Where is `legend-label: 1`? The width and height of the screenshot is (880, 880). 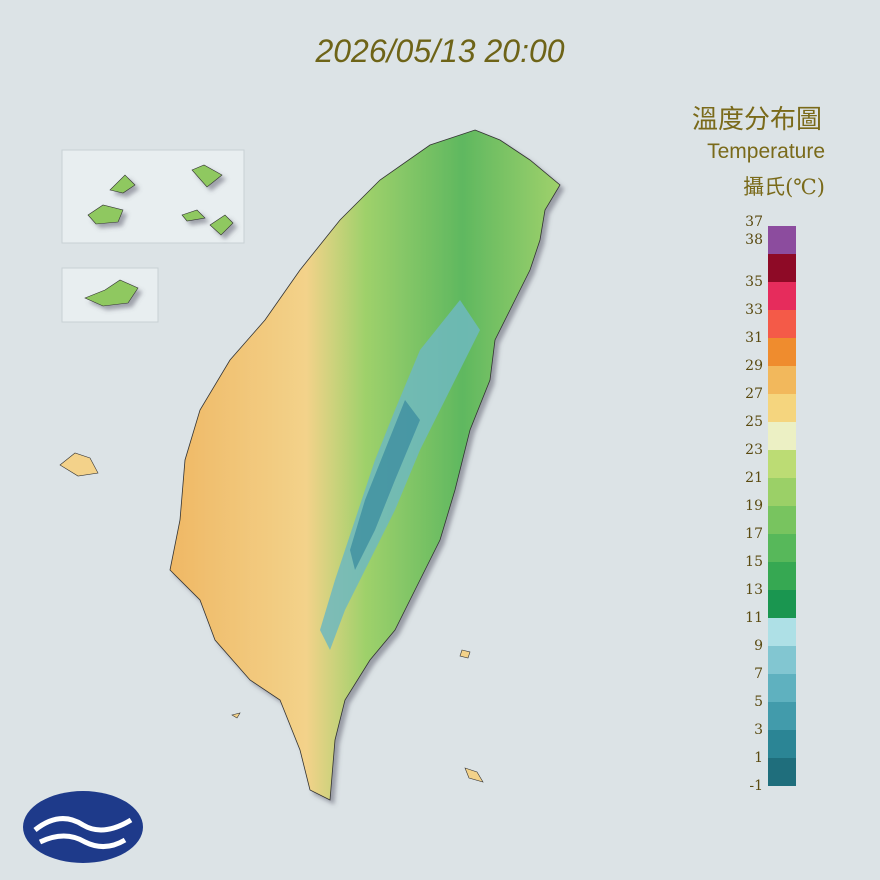
legend-label: 1 is located at coordinates (758, 758).